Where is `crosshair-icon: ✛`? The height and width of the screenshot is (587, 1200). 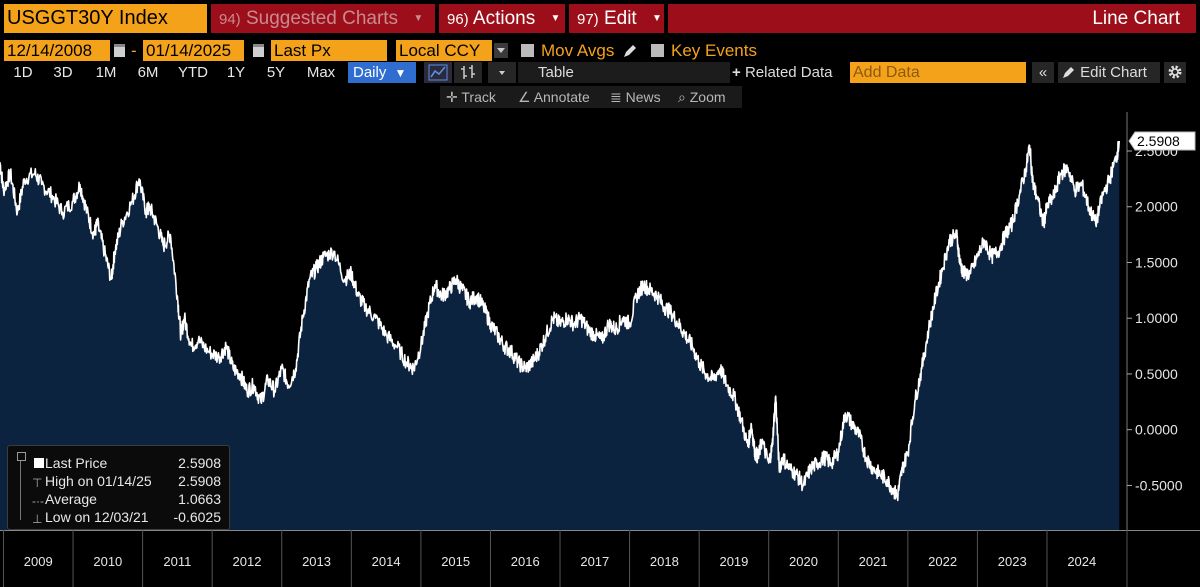 crosshair-icon: ✛ is located at coordinates (452, 97).